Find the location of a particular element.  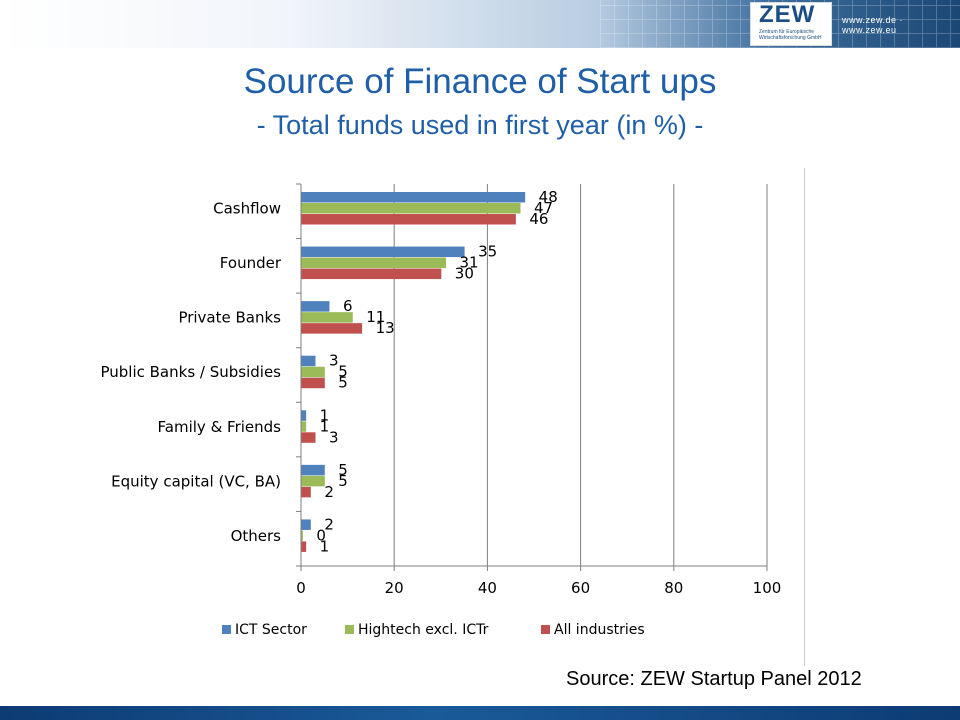

category-label: Cashflow is located at coordinates (247, 209).